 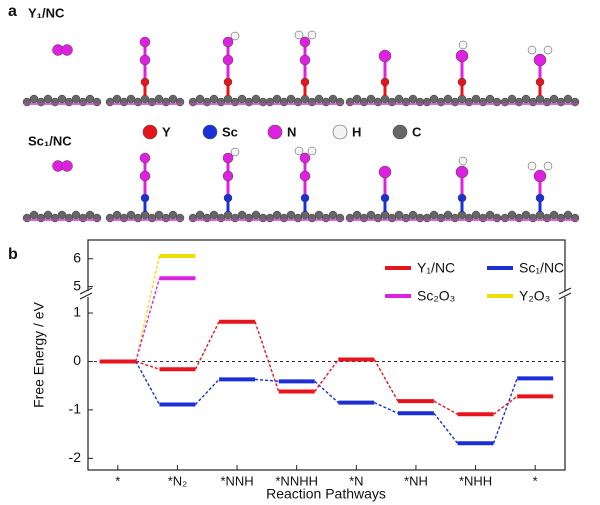 I want to click on x-tick-label: *NHH, so click(x=475, y=480).